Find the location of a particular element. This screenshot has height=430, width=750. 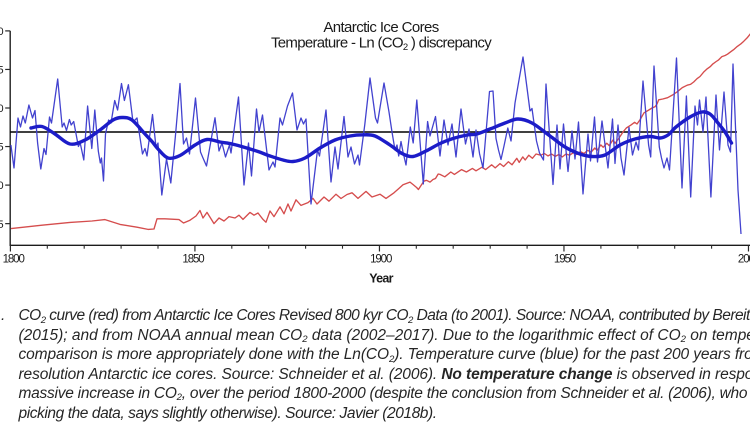

svg-text: 1800 is located at coordinates (14, 259).